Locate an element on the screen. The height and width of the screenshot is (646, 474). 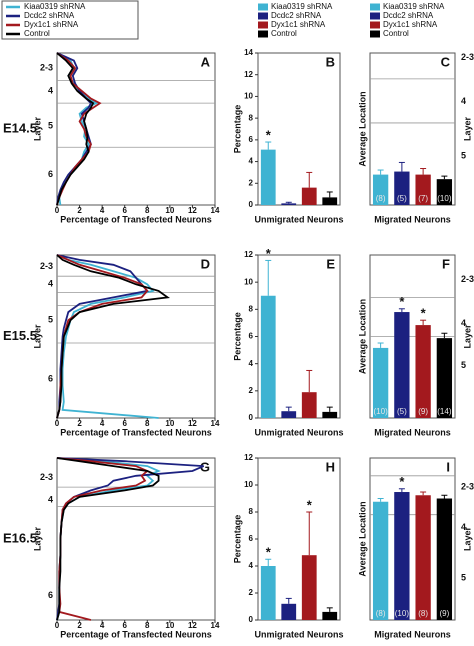
y-tick-label: 4 is located at coordinates (251, 161).